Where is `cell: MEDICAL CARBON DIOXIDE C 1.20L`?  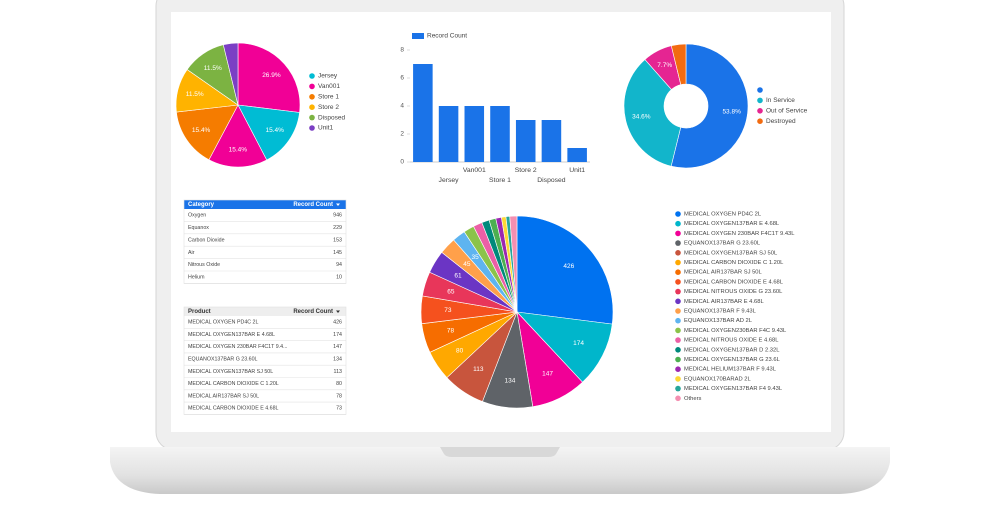 cell: MEDICAL CARBON DIOXIDE C 1.20L is located at coordinates (233, 384).